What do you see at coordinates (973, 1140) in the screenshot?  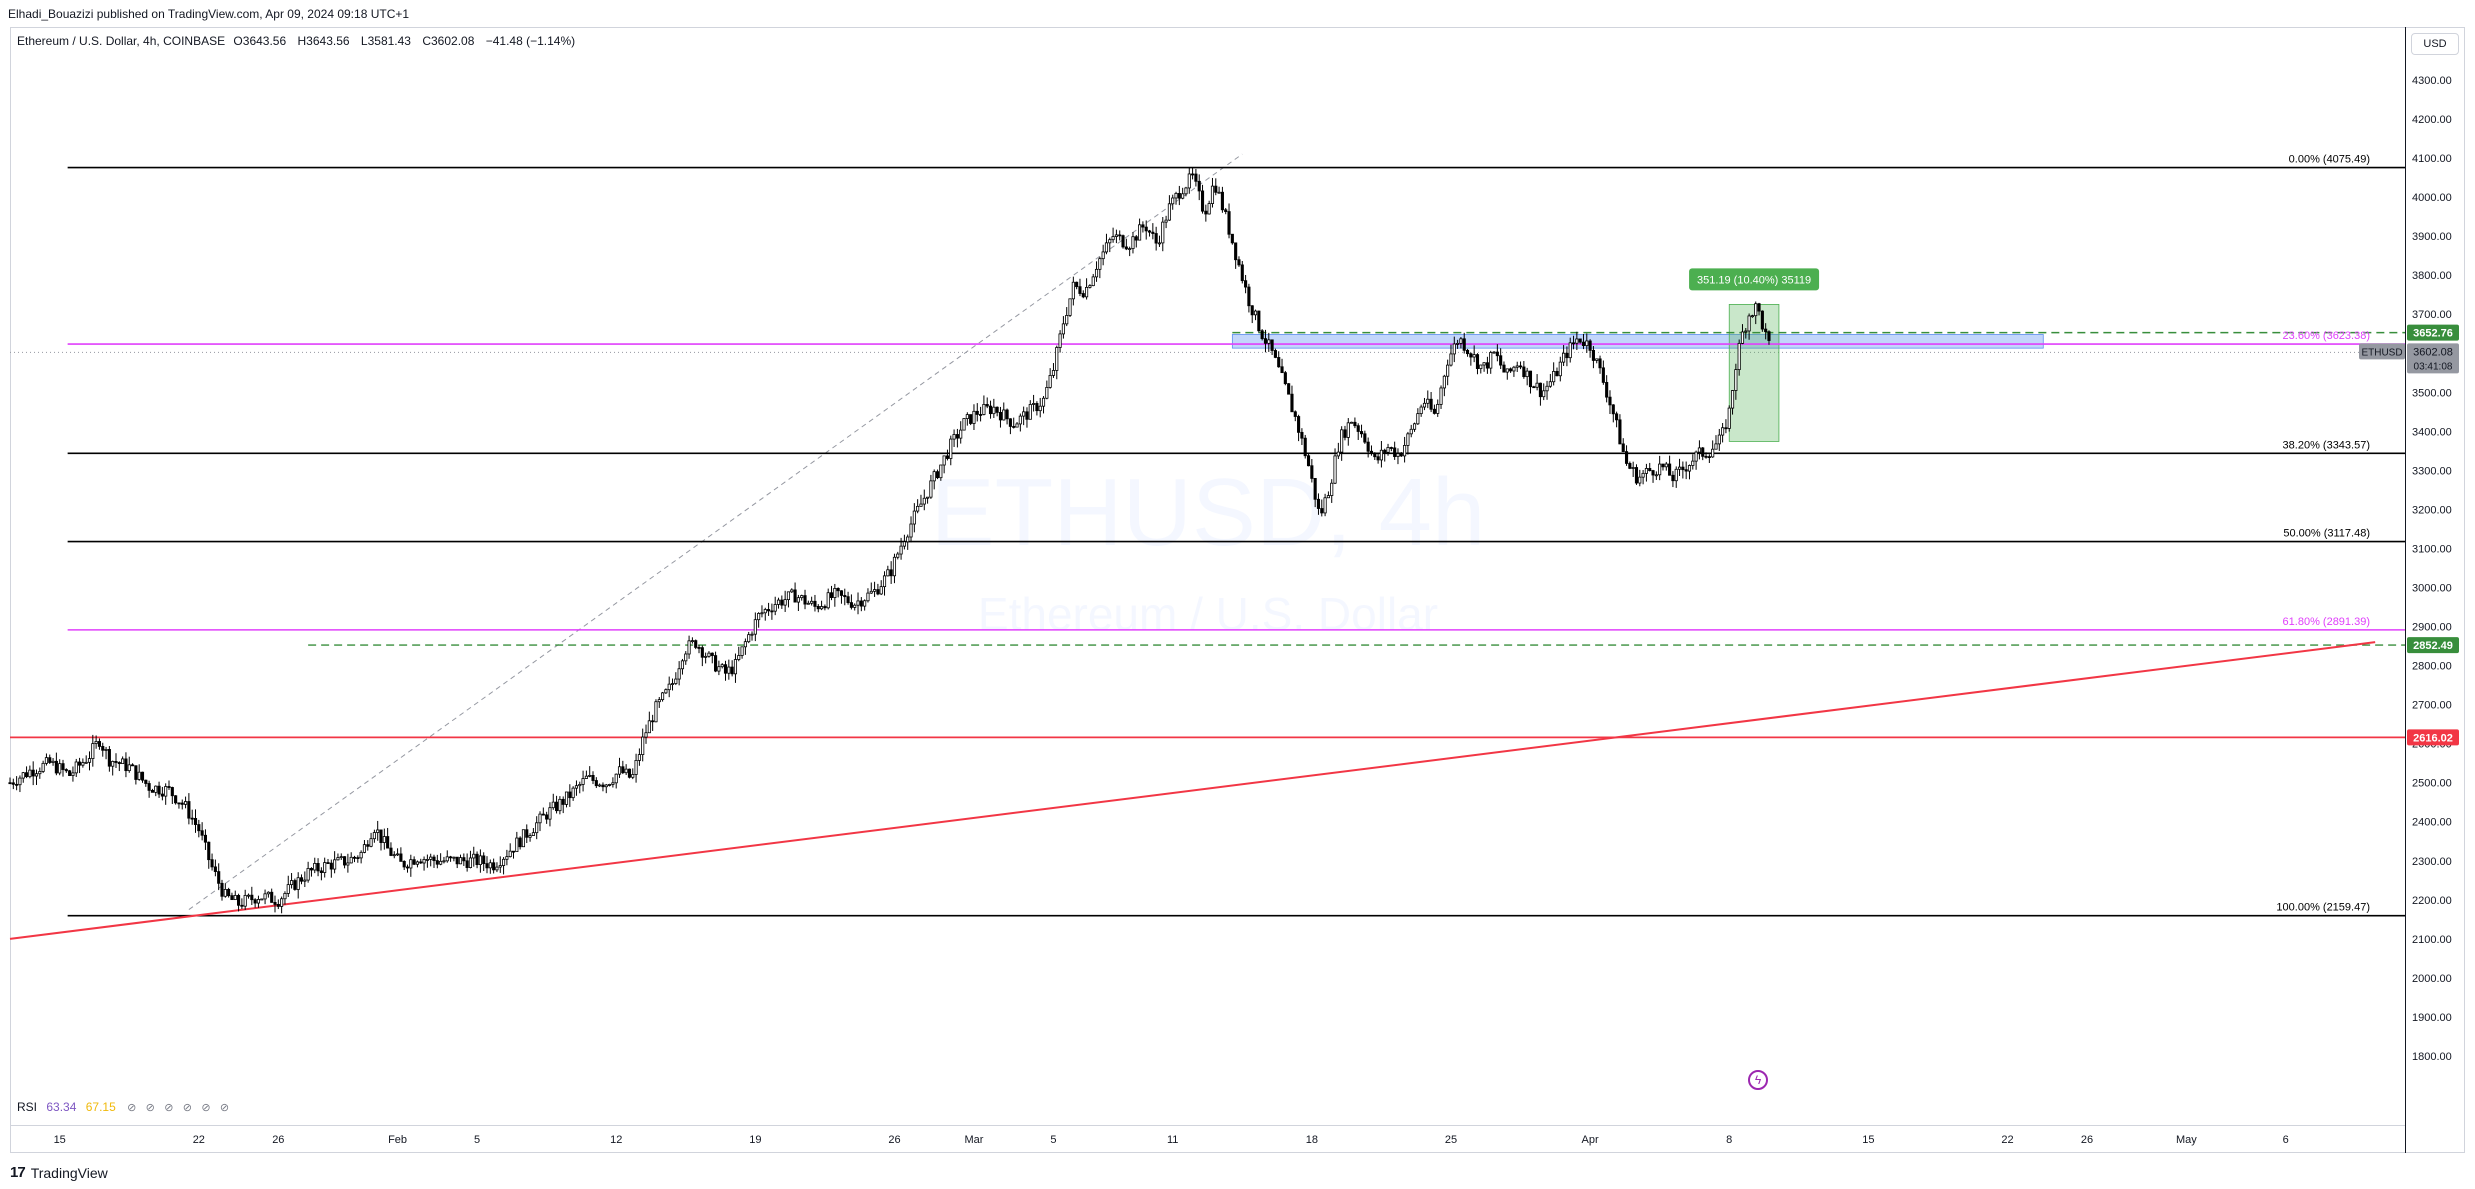 I see `time-tick-label: Mar` at bounding box center [973, 1140].